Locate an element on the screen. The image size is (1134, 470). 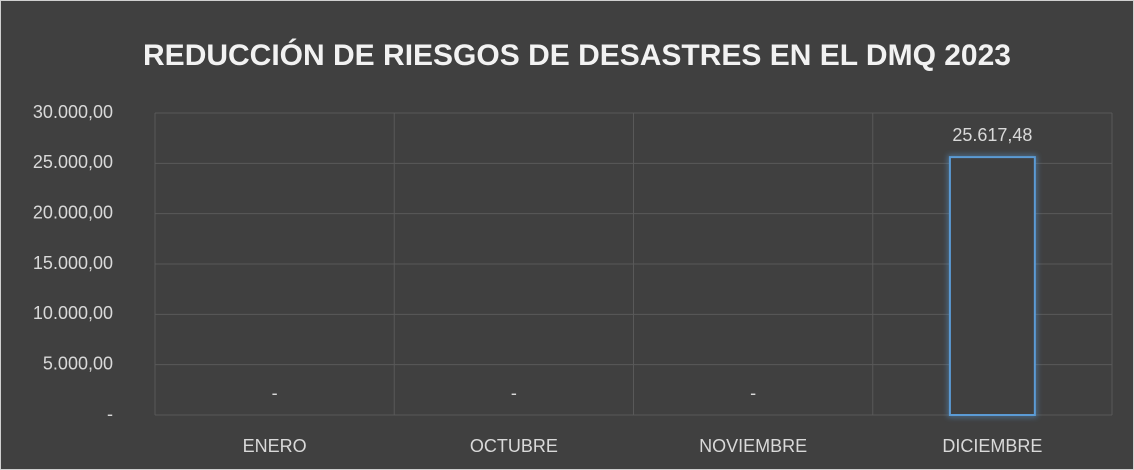
x-tick-label: NOVIEMBRE is located at coordinates (753, 446).